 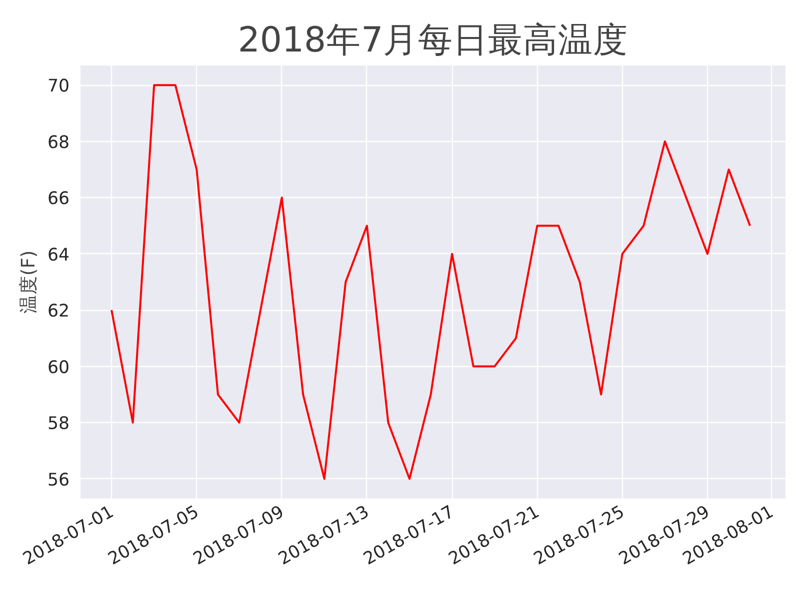 I want to click on y-tick-label: 70, so click(x=58, y=86).